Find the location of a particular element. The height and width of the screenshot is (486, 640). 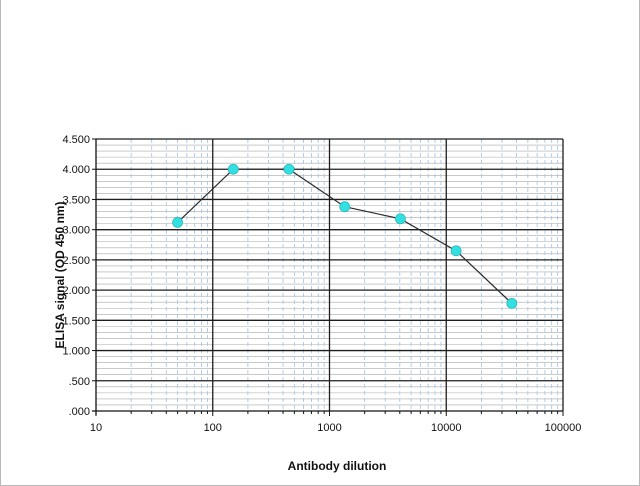

y-tick-label: 4.500 is located at coordinates (76, 140).